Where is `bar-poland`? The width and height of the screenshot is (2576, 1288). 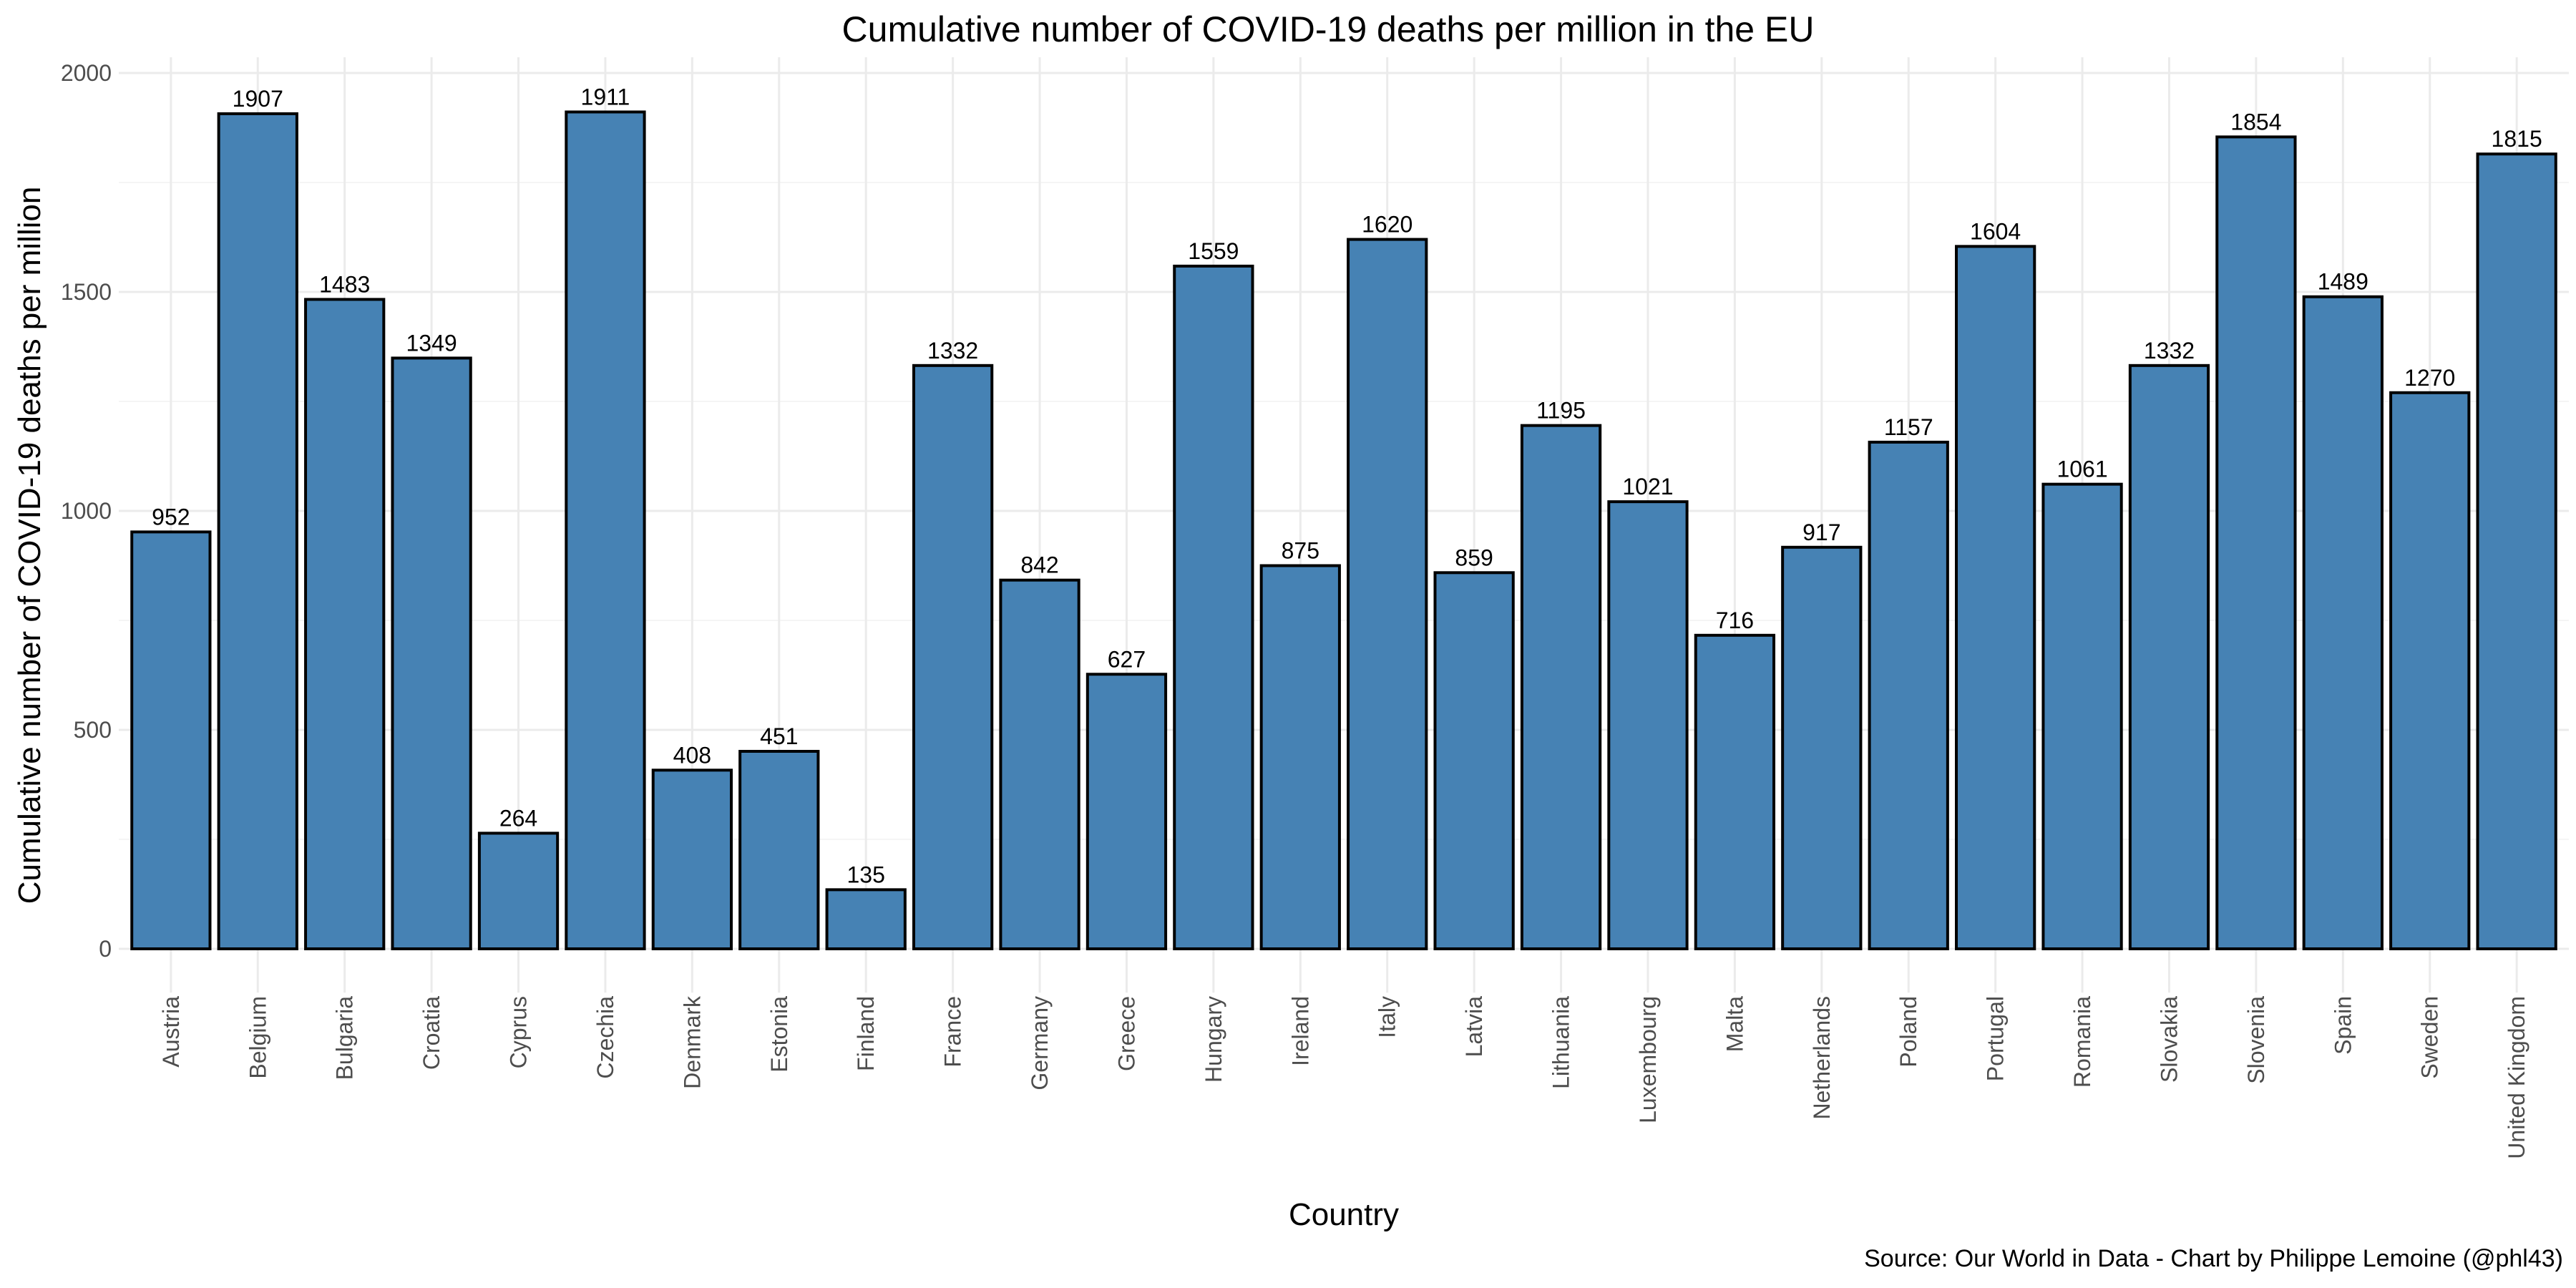 bar-poland is located at coordinates (1908, 695).